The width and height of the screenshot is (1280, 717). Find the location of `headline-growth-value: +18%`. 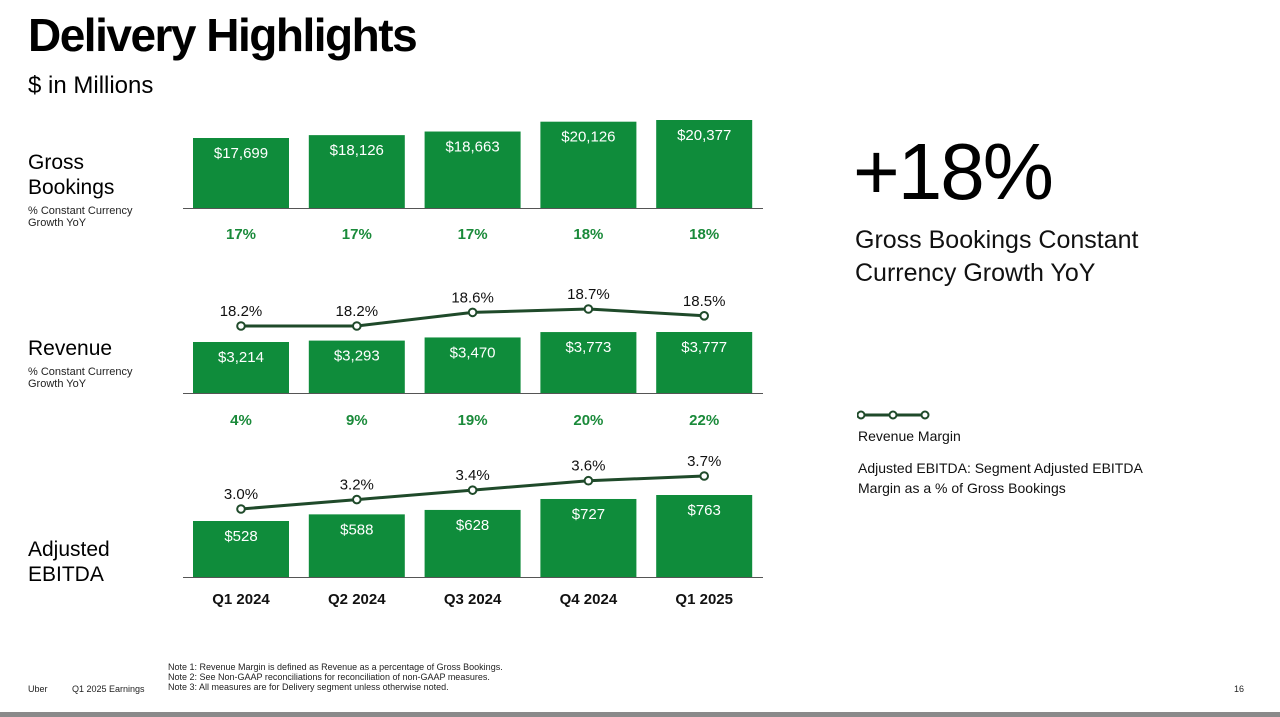

headline-growth-value: +18% is located at coordinates (953, 171).